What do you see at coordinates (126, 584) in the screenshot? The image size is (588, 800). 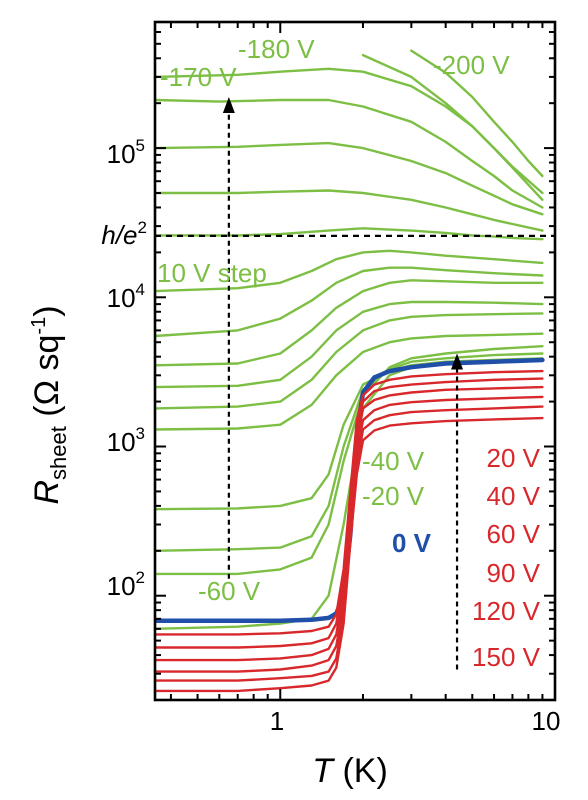 I see `y-tick-label-1e2: 10²` at bounding box center [126, 584].